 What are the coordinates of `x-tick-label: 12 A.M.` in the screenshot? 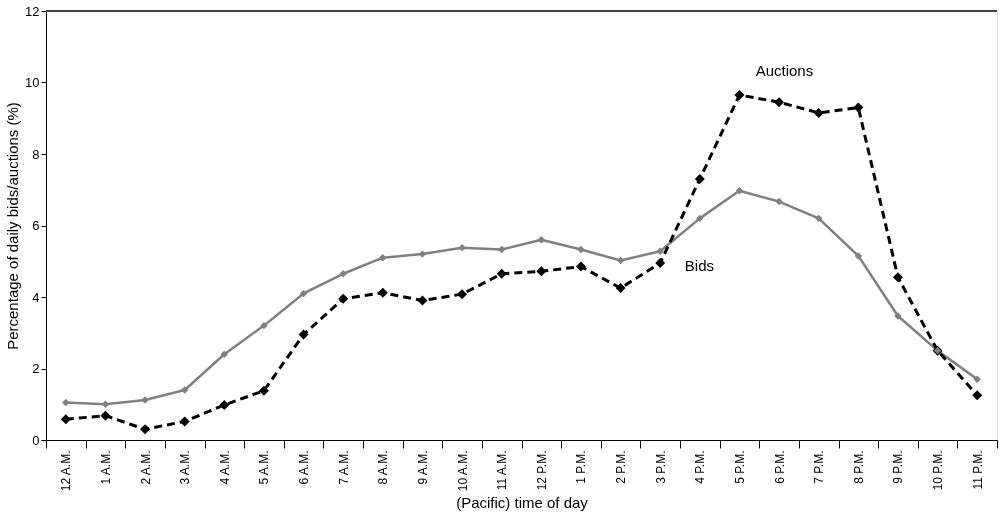 It's located at (66, 471).